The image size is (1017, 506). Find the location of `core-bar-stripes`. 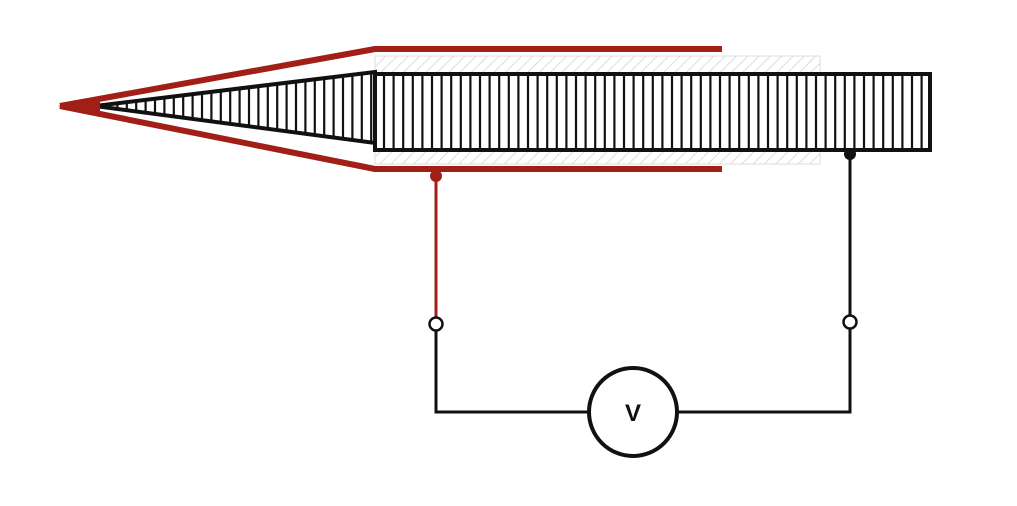

core-bar-stripes is located at coordinates (652, 112).